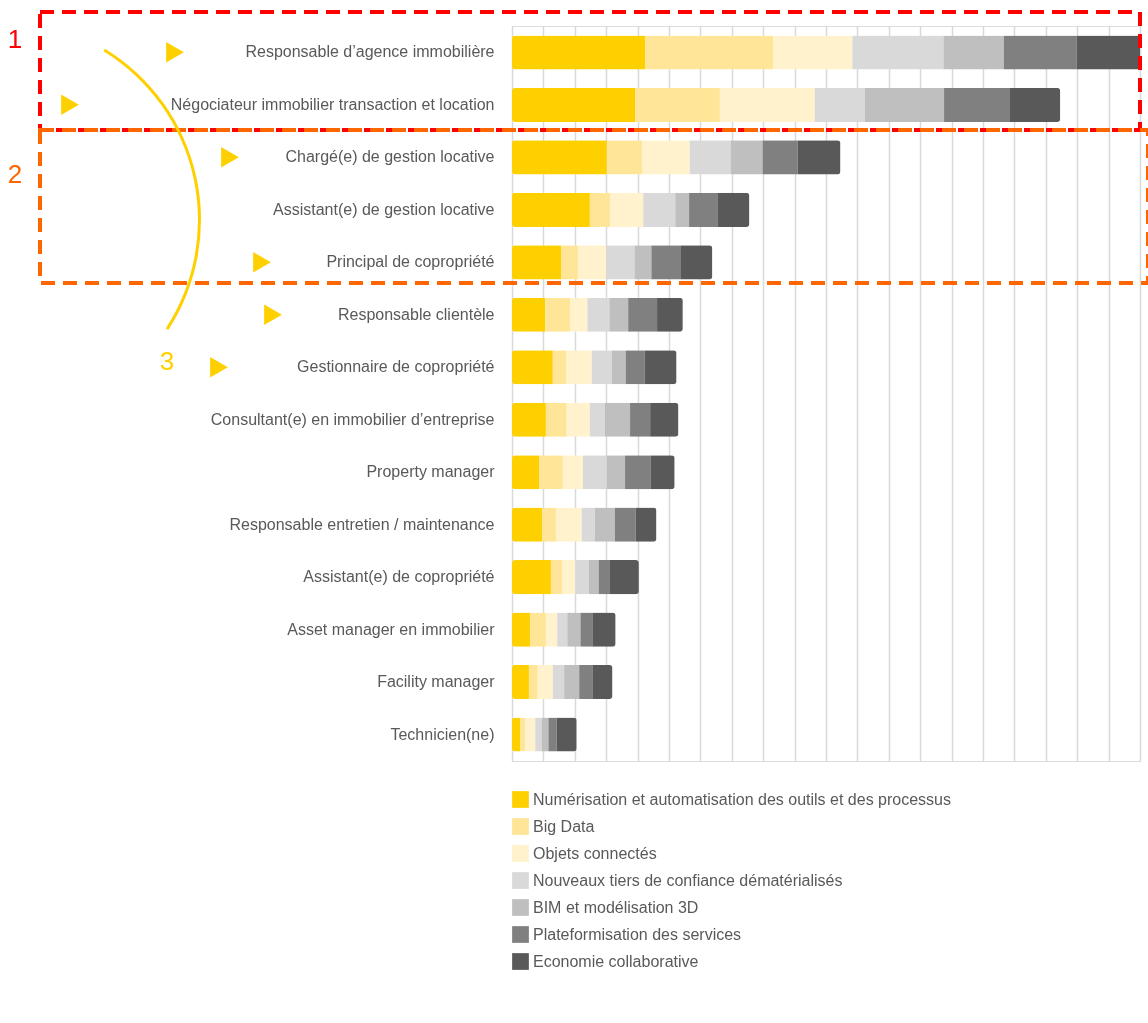 This screenshot has height=1023, width=1148. What do you see at coordinates (564, 826) in the screenshot?
I see `legend-label: Big Data` at bounding box center [564, 826].